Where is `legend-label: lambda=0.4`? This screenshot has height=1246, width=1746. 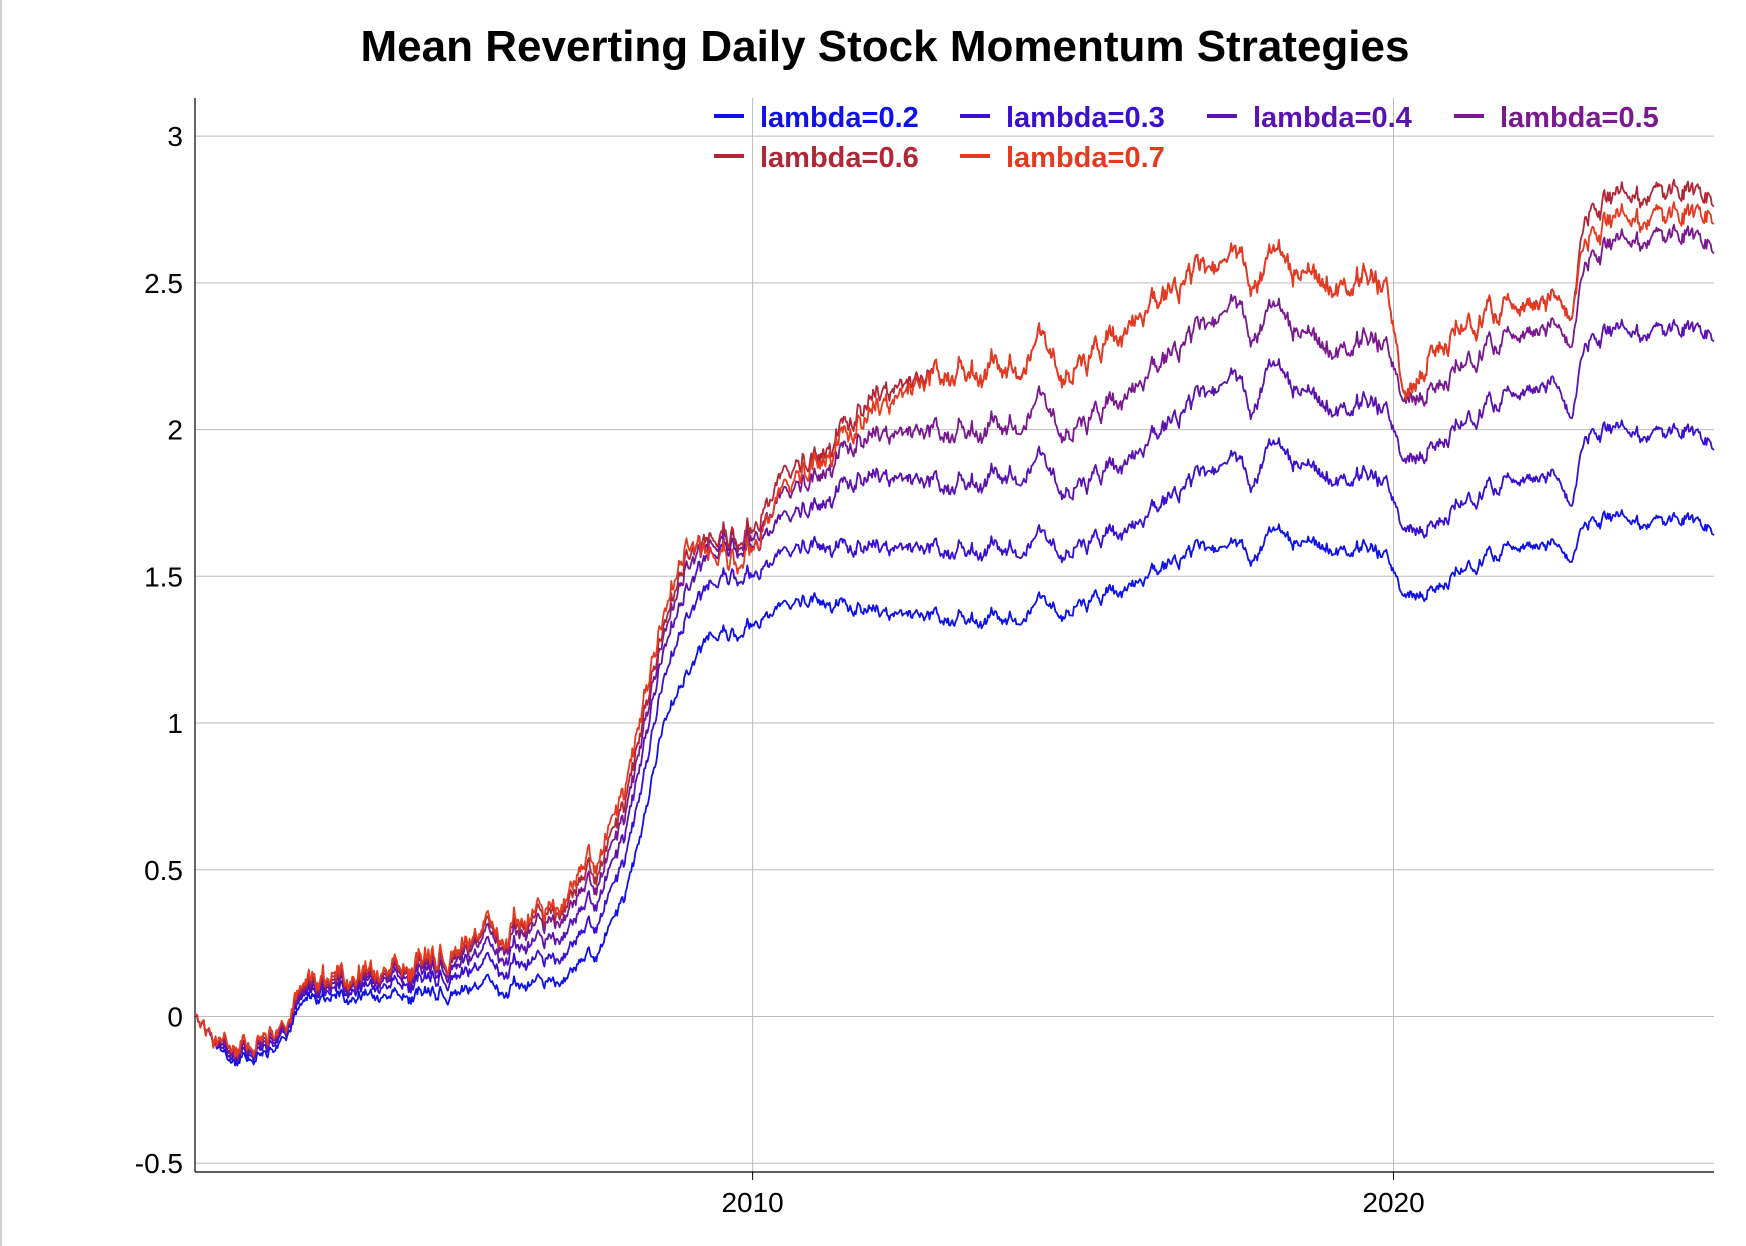 legend-label: lambda=0.4 is located at coordinates (1332, 118).